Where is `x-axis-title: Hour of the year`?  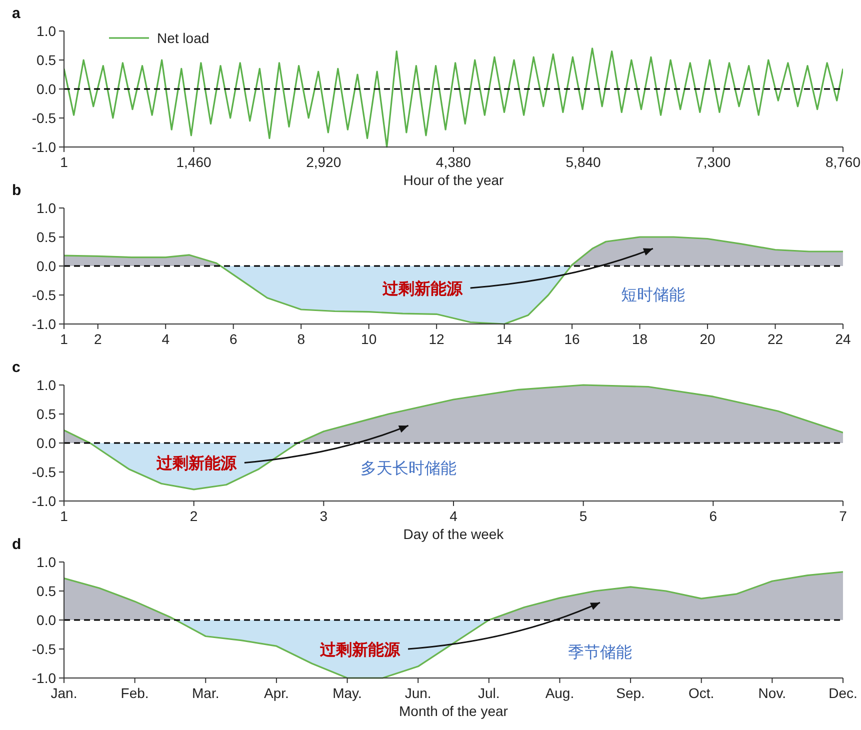
x-axis-title: Hour of the year is located at coordinates (453, 180).